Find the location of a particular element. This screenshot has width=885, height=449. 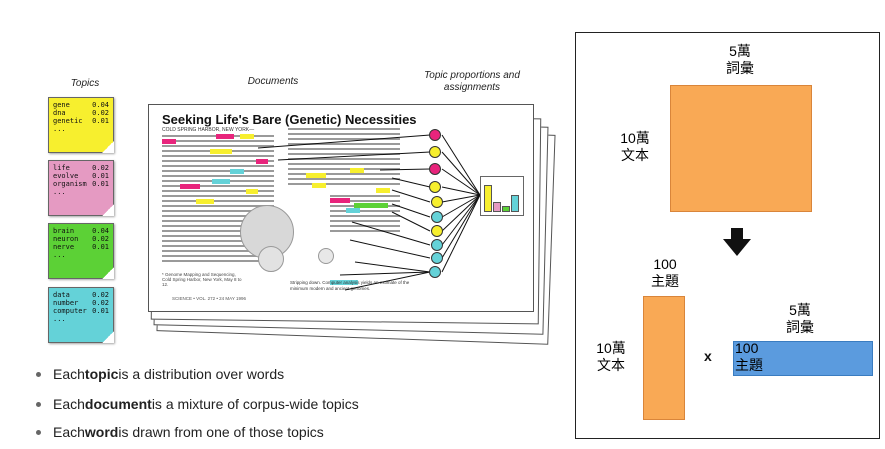

documents-header: Documents is located at coordinates (273, 81).